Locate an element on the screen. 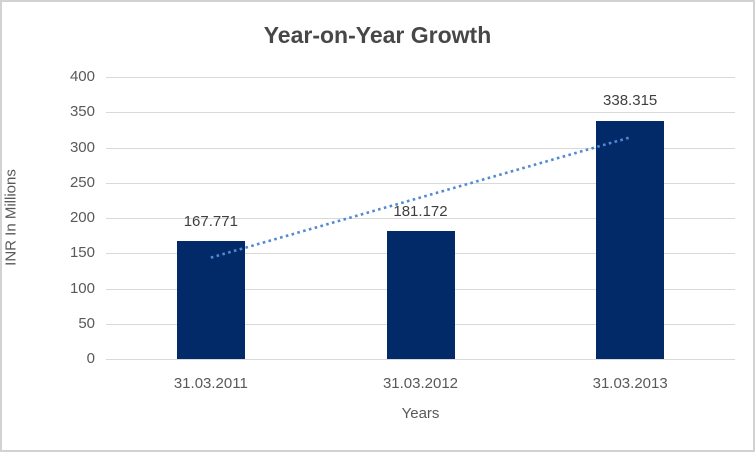 The height and width of the screenshot is (452, 755). y-tick-label: 100 is located at coordinates (82, 288).